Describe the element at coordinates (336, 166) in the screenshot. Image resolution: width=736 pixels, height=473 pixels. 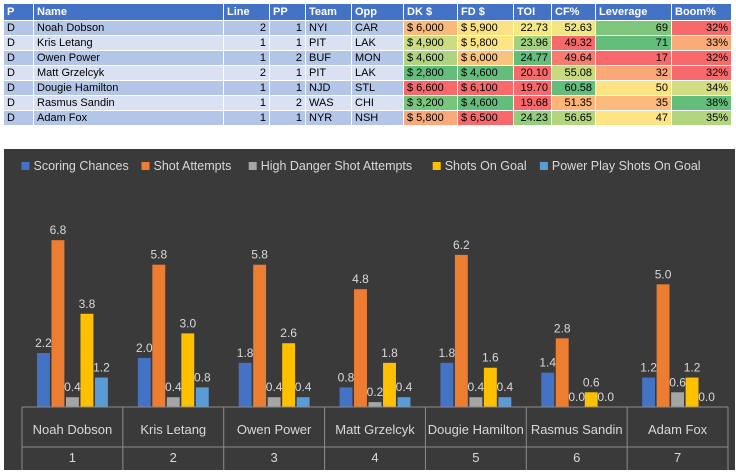
I see `legend-label-2: High Danger Shot Attempts` at that location.